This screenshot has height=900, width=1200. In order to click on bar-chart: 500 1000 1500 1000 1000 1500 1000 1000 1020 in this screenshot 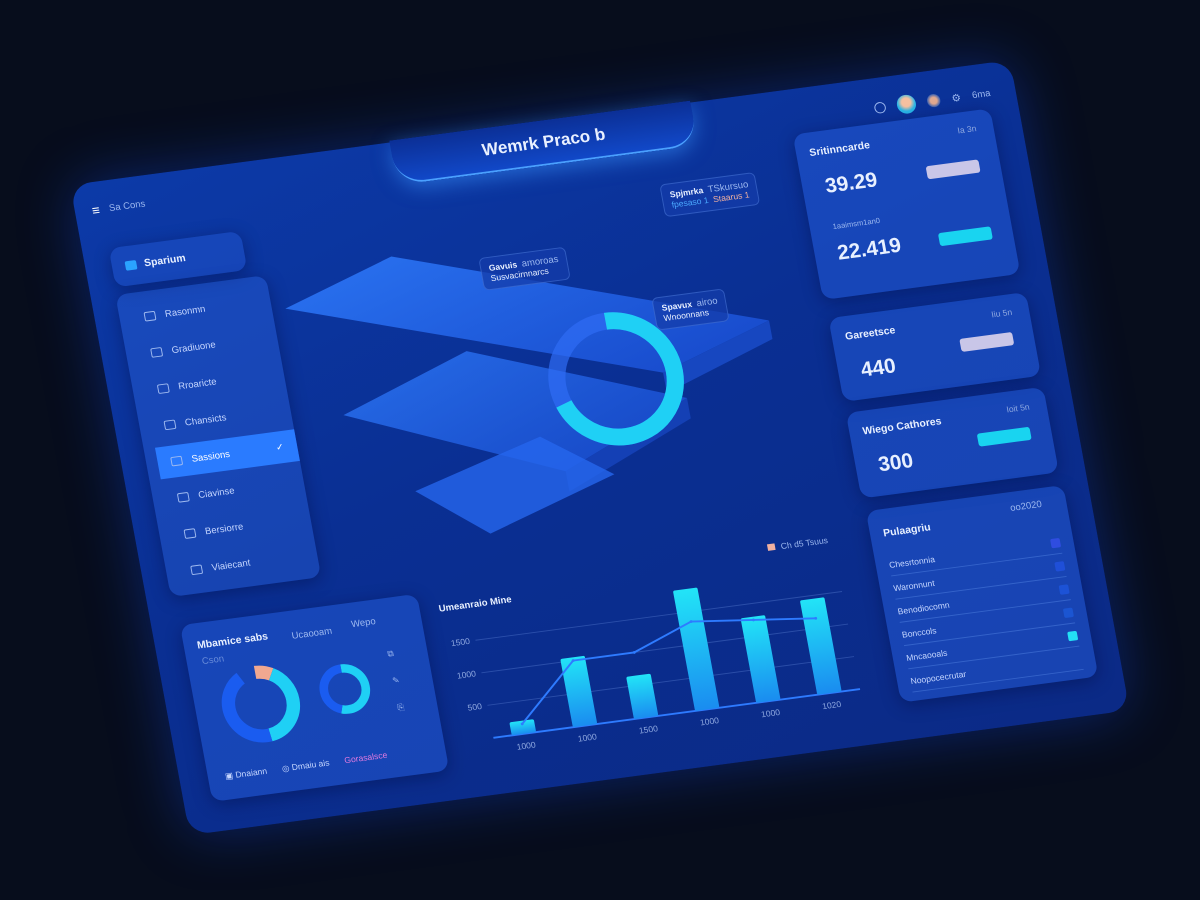, I will do `click(655, 669)`.